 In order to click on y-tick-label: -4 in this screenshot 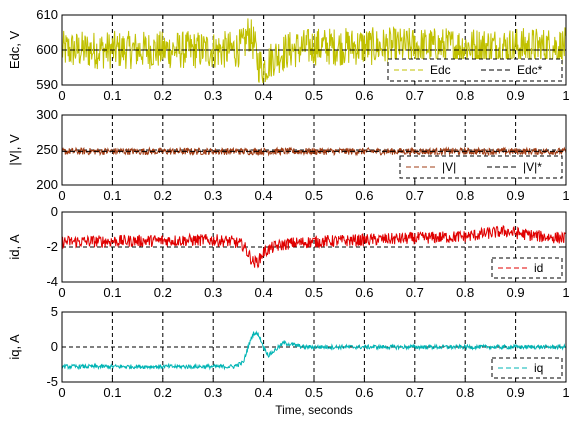, I will do `click(52, 281)`.